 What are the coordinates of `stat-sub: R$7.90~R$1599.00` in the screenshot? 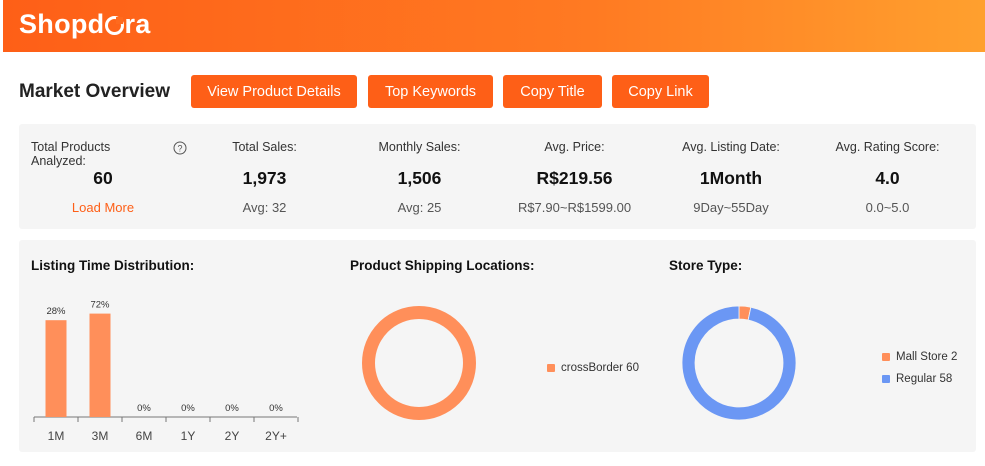 It's located at (574, 207).